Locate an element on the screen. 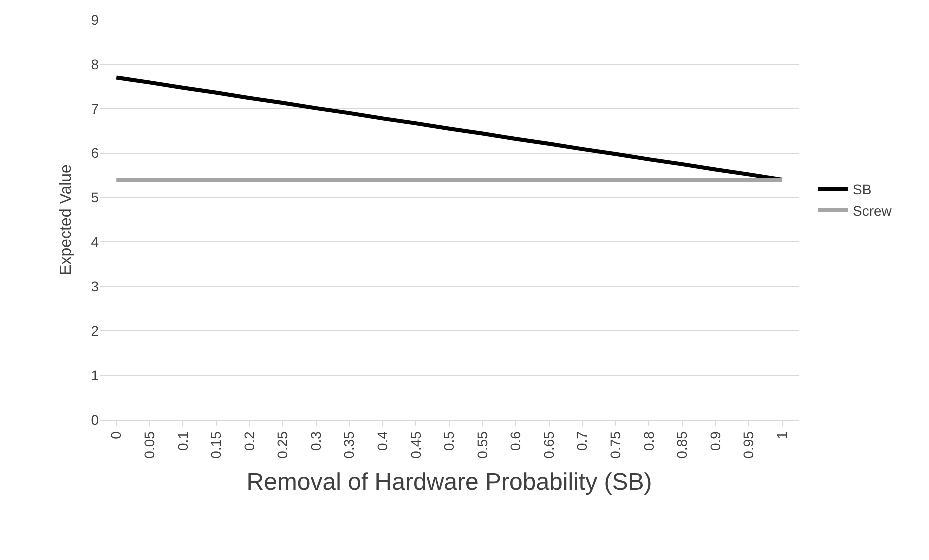 Image resolution: width=929 pixels, height=560 pixels. y-tick-label: 2 is located at coordinates (95, 331).